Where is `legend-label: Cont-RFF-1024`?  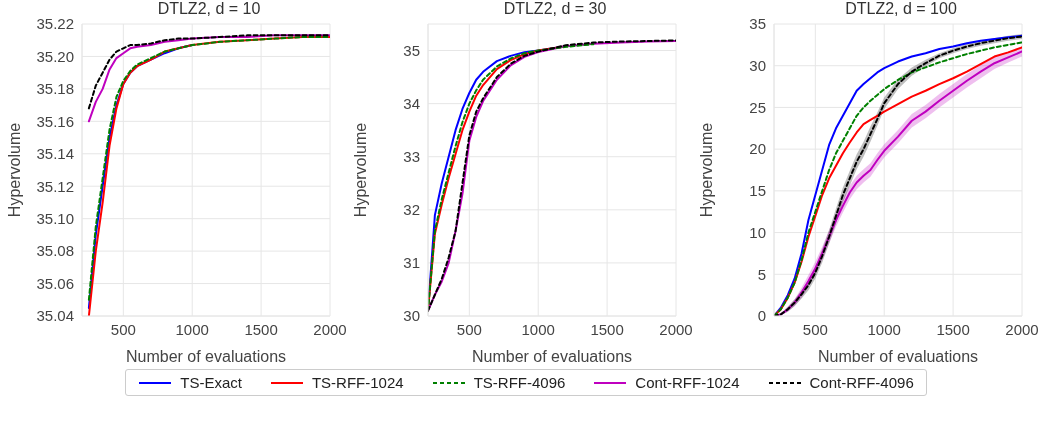
legend-label: Cont-RFF-1024 is located at coordinates (687, 382).